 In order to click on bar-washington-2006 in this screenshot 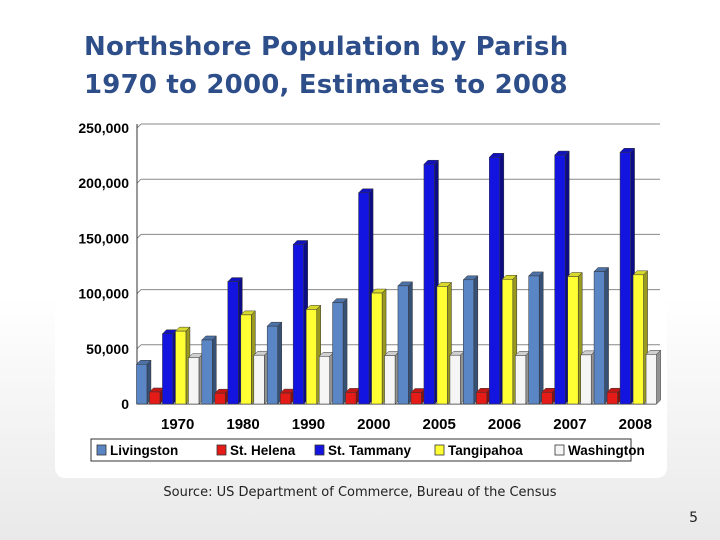, I will do `click(521, 380)`.